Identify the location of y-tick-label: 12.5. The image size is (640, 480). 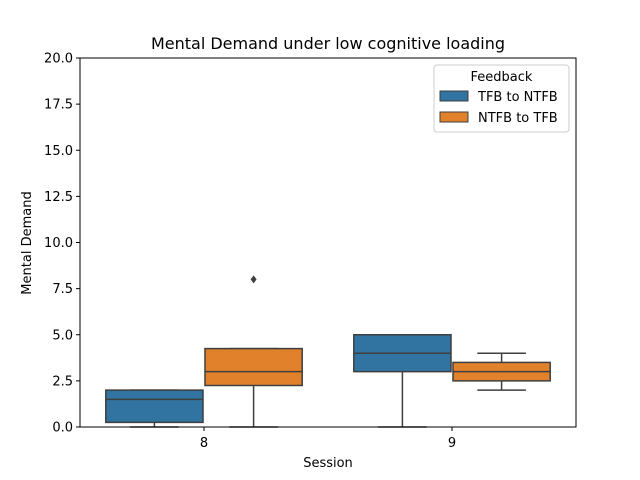
(58, 197).